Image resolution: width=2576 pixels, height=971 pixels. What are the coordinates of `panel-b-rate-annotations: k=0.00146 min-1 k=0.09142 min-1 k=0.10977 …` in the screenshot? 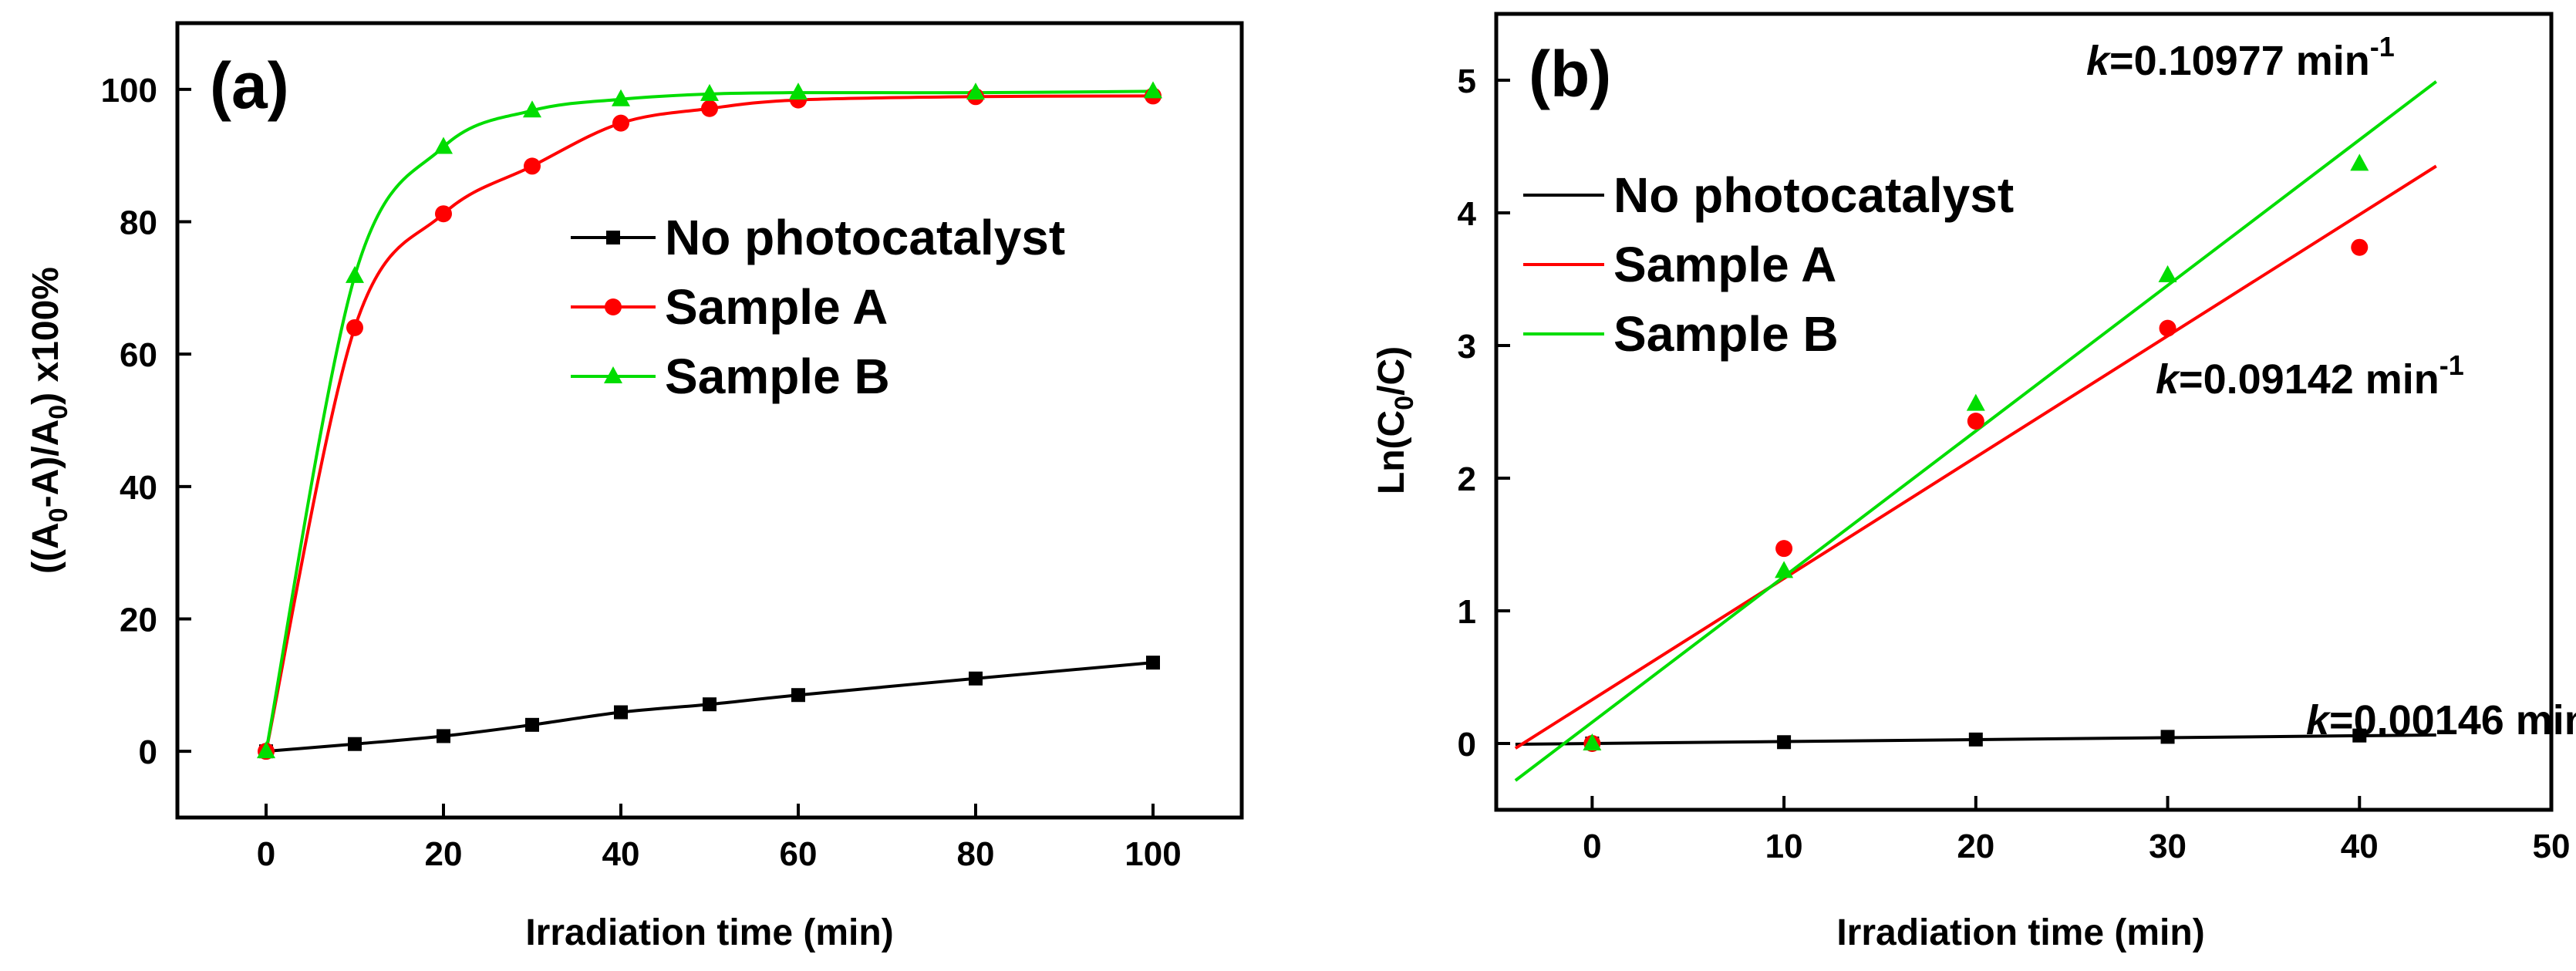 It's located at (2331, 387).